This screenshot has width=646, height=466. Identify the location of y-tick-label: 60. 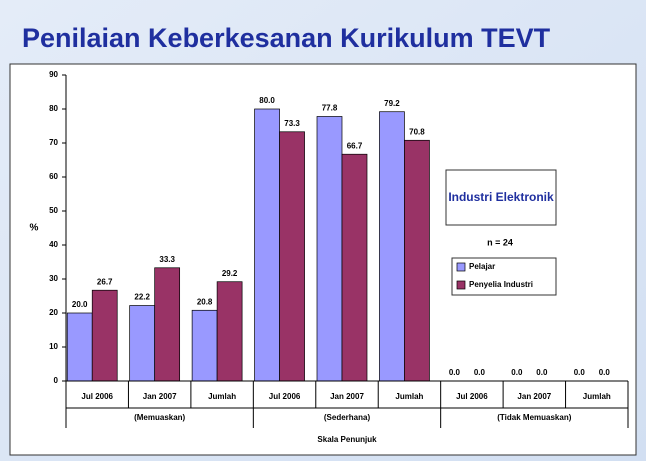
(53, 176).